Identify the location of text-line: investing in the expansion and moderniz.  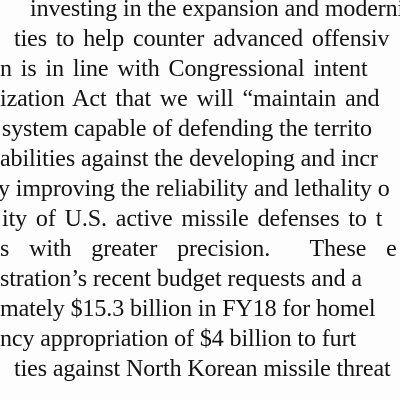
(215, 11).